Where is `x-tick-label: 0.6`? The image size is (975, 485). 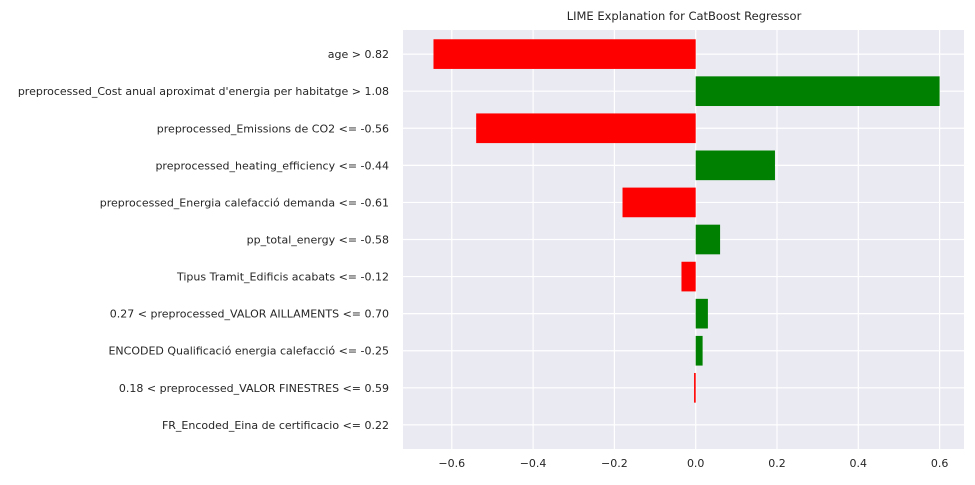
x-tick-label: 0.6 is located at coordinates (940, 463).